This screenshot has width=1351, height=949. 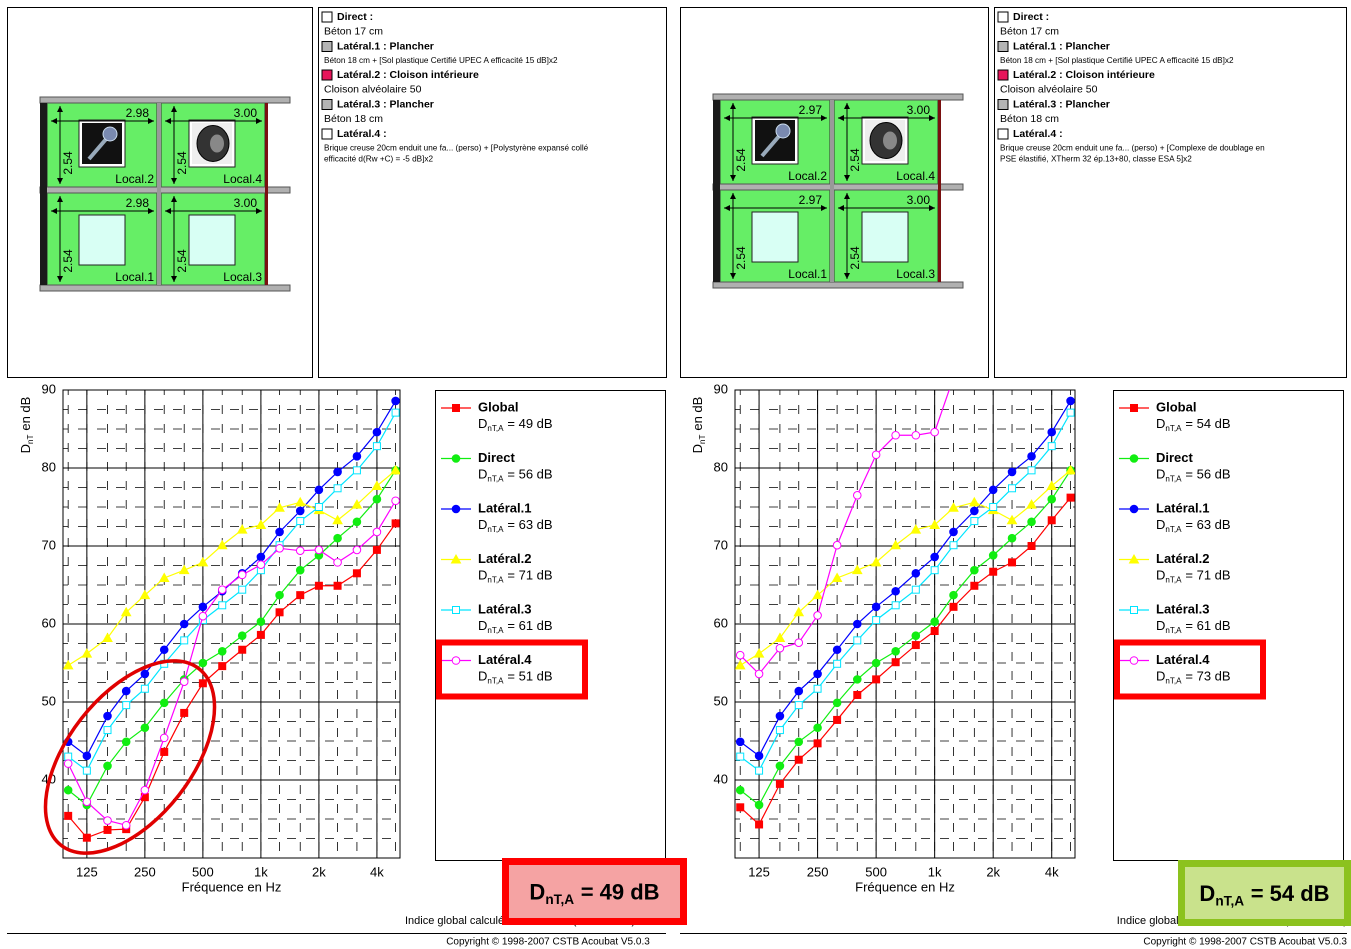 I want to click on legend-name: Global, so click(x=498, y=406).